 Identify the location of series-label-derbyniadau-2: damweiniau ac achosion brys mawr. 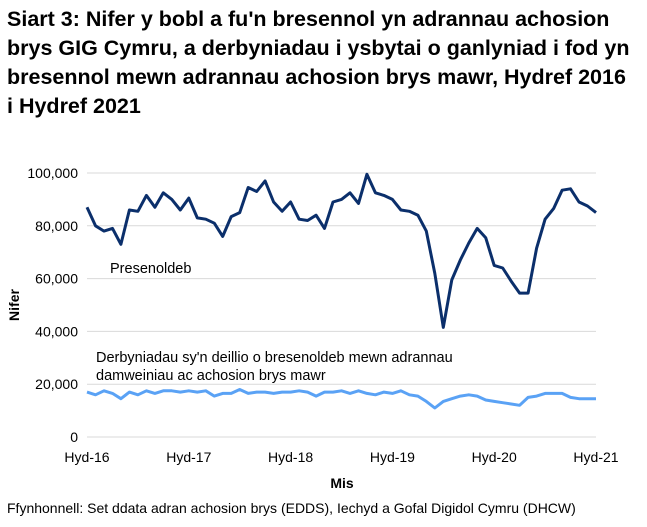
(211, 376).